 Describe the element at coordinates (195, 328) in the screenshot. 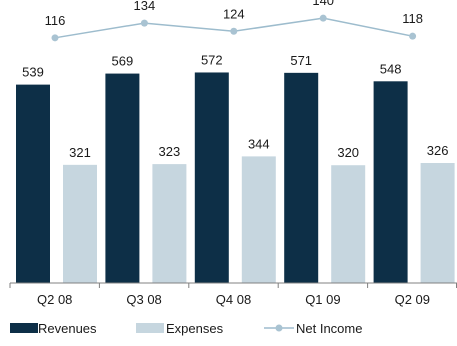

I see `legend-expenses-label: Expenses` at that location.